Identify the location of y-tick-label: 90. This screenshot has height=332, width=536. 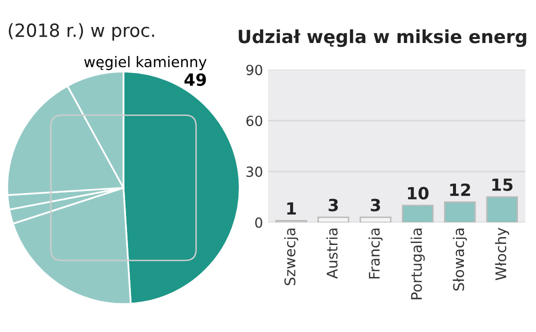
(254, 70).